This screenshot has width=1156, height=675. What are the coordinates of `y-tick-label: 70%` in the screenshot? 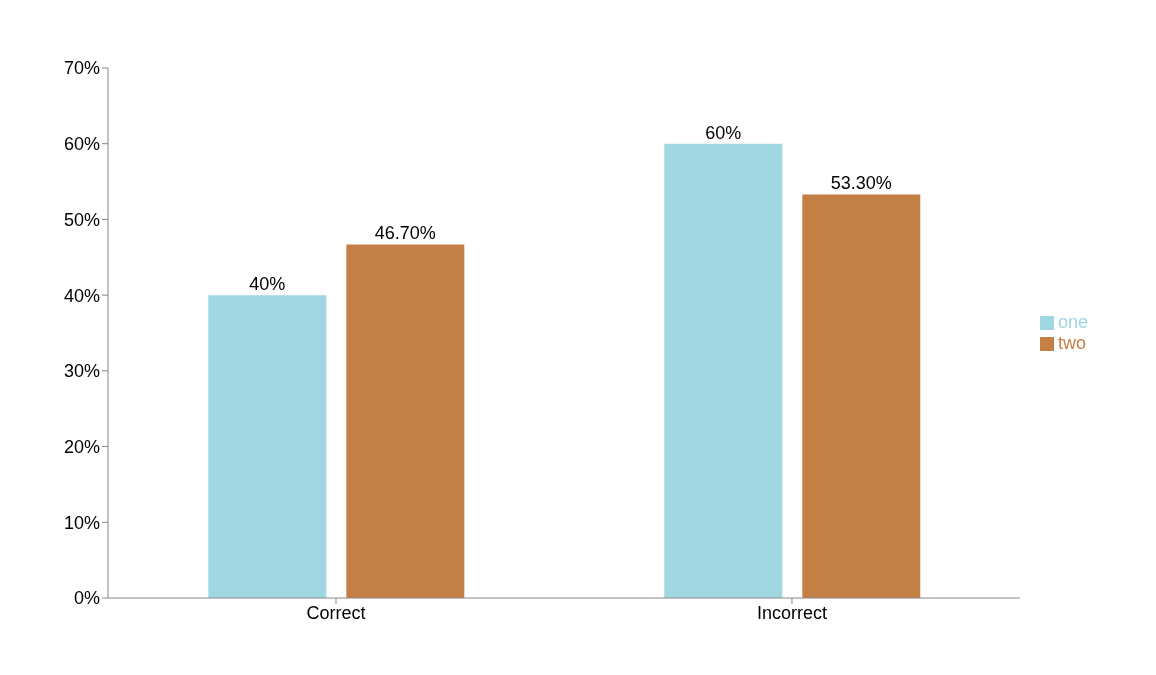 It's located at (81, 68).